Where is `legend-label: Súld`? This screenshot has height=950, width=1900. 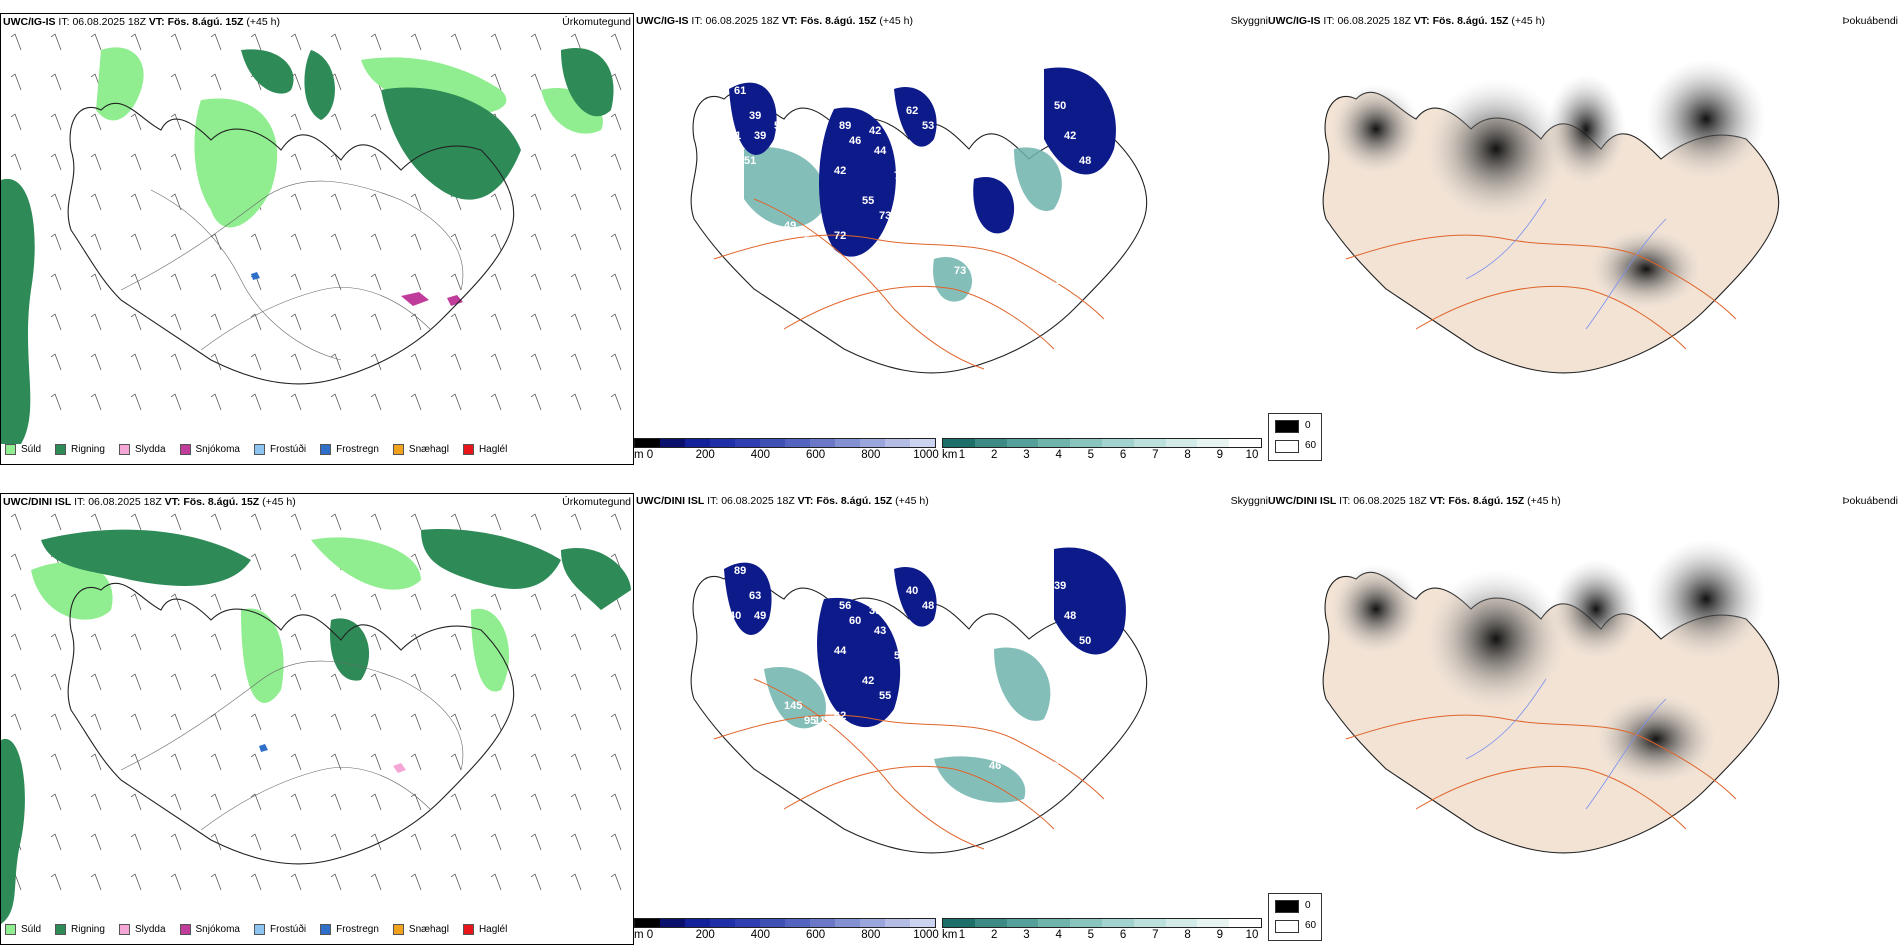
legend-label: Súld is located at coordinates (31, 929).